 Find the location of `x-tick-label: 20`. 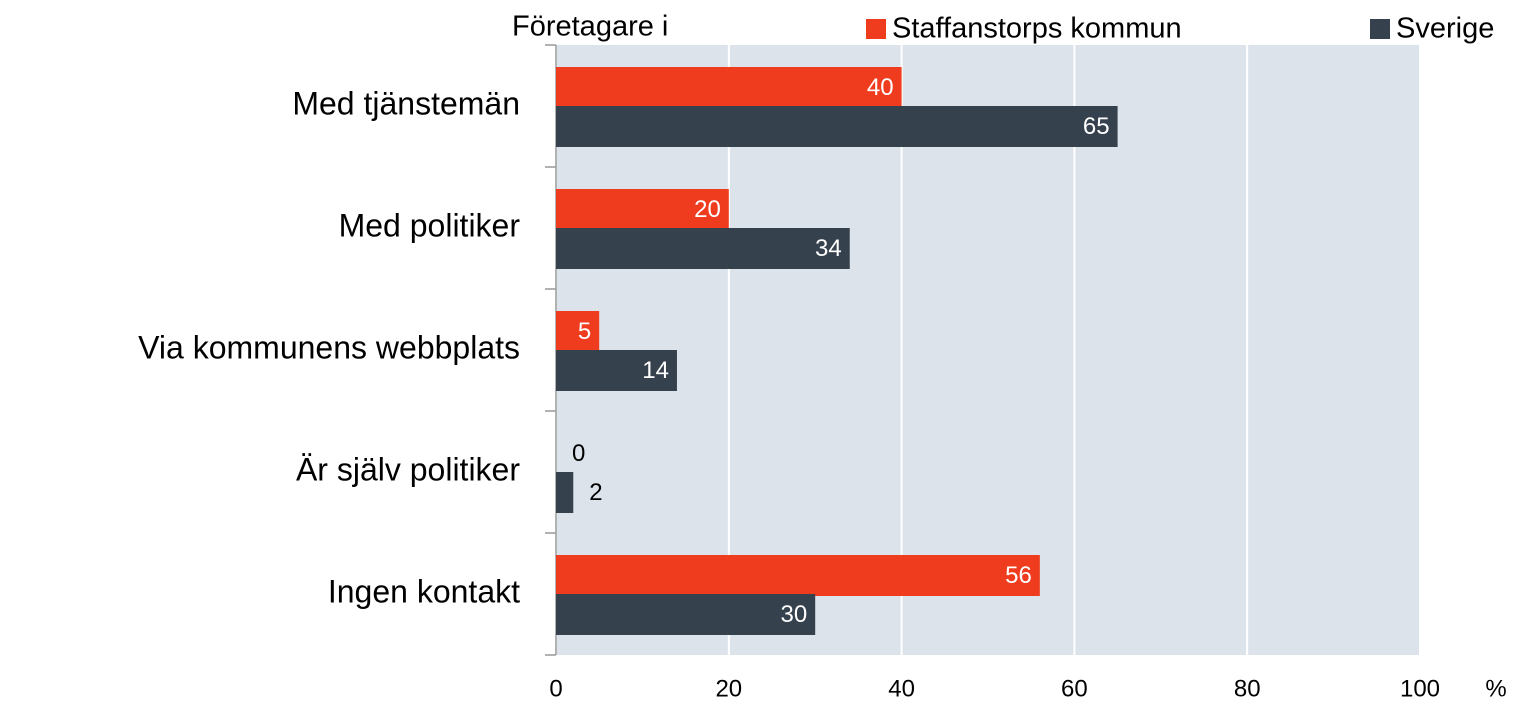

x-tick-label: 20 is located at coordinates (728, 688).